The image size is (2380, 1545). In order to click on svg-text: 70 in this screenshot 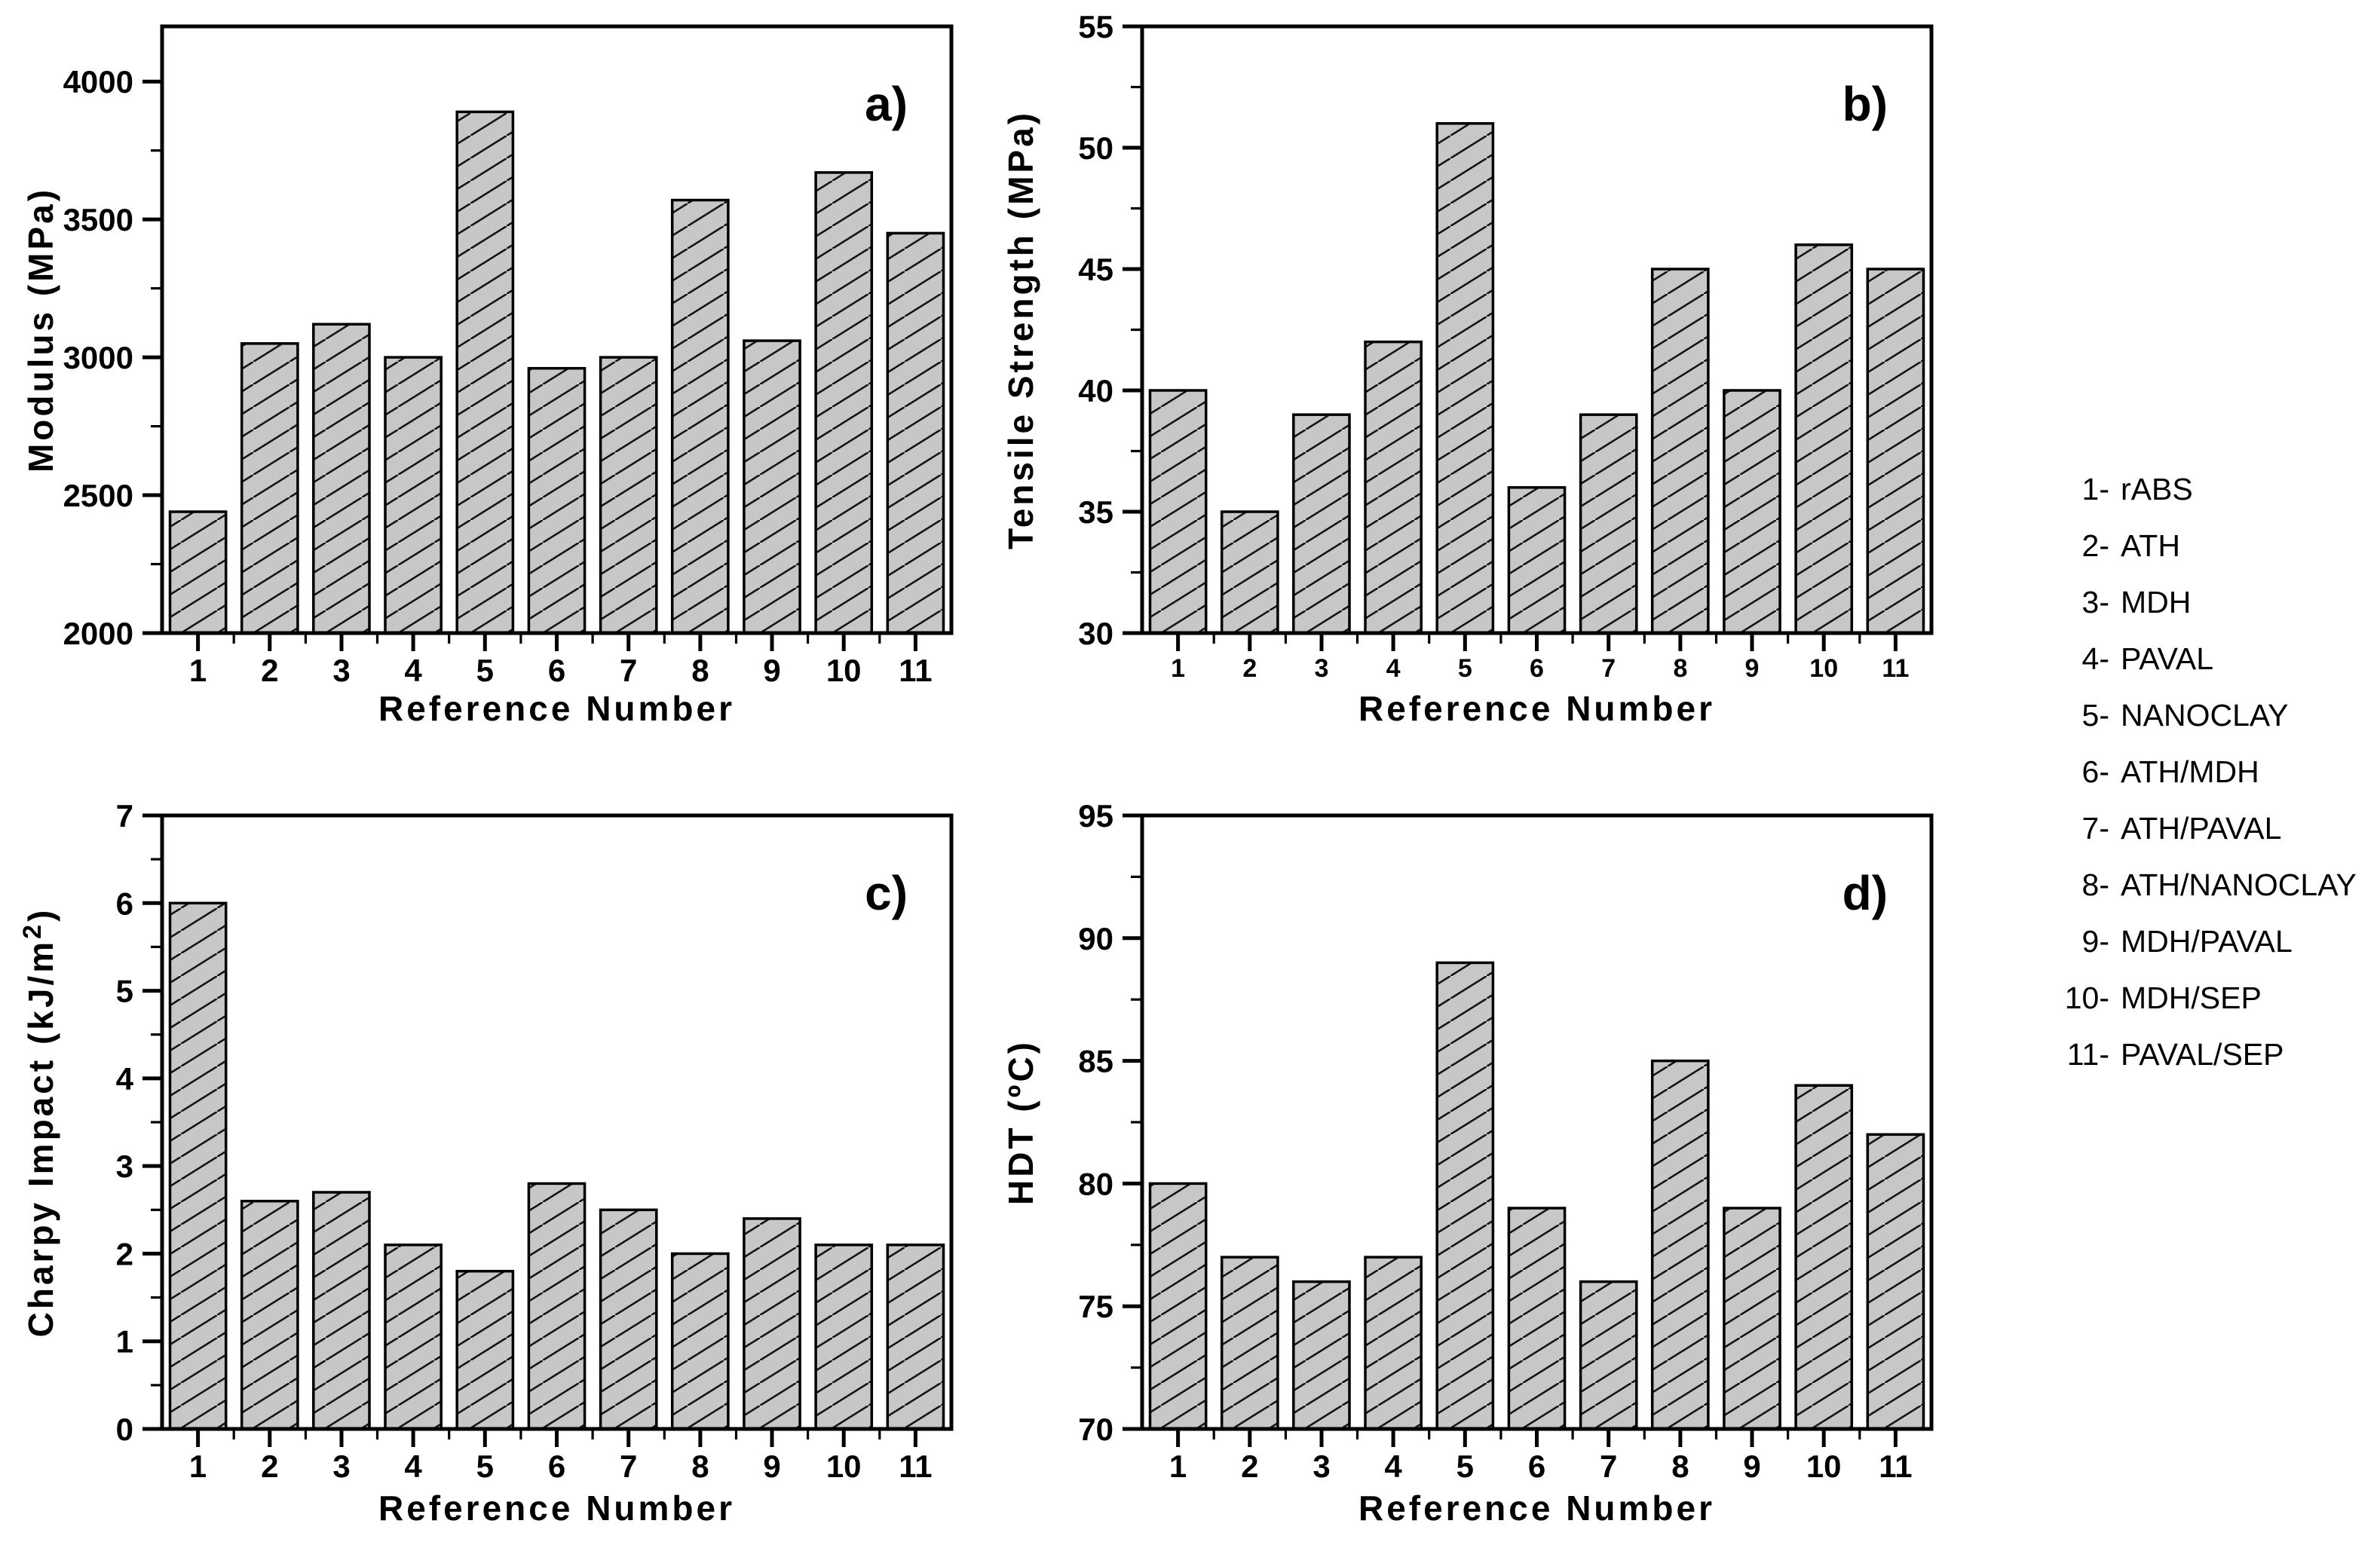, I will do `click(1095, 1429)`.